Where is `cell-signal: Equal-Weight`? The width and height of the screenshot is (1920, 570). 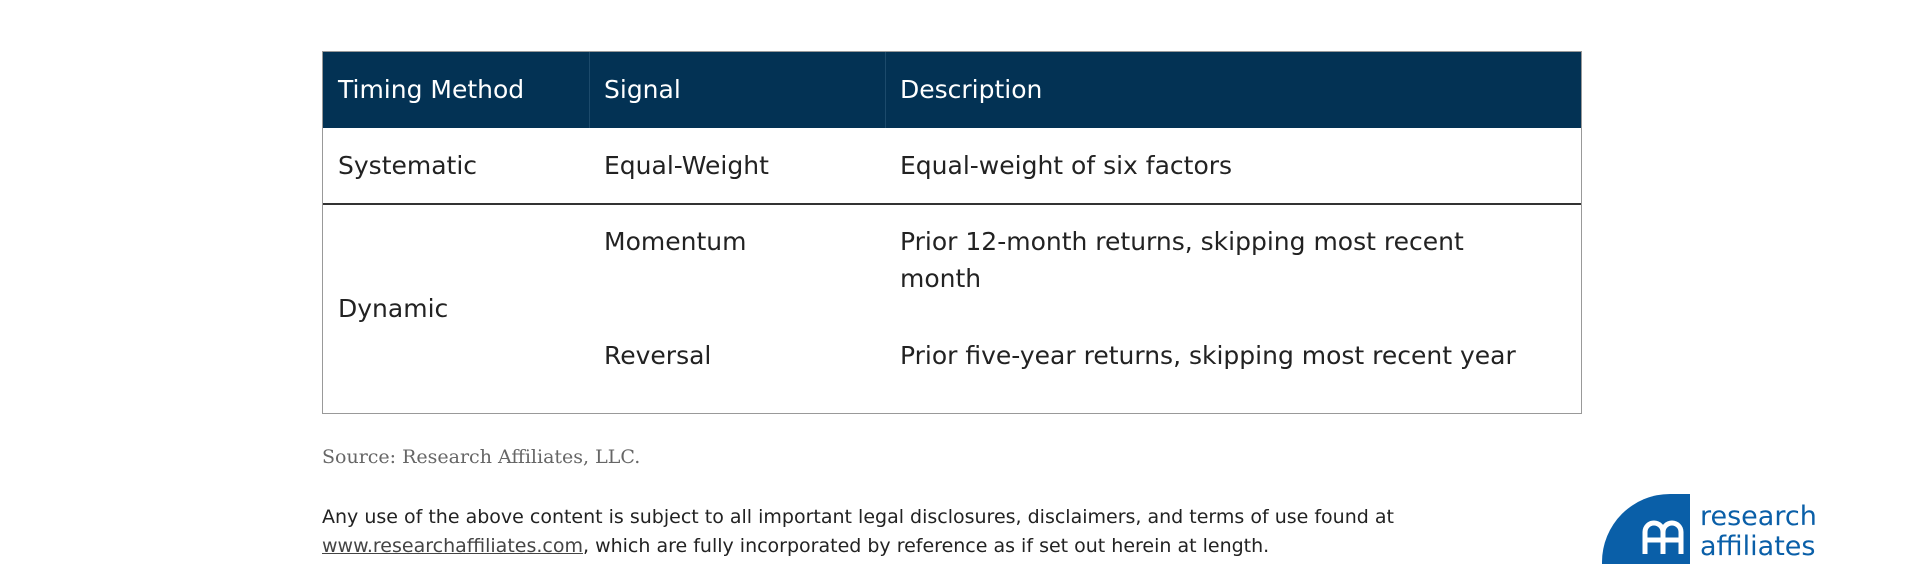 cell-signal: Equal-Weight is located at coordinates (686, 165).